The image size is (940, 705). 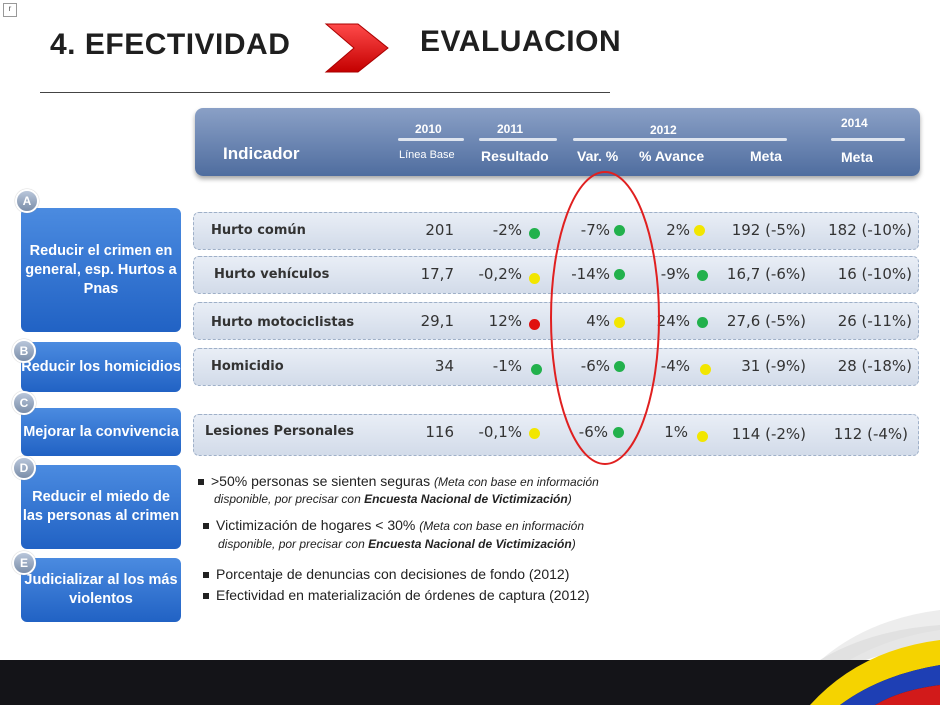 I want to click on row-meta-2014: 28 (-18%), so click(x=874, y=366).